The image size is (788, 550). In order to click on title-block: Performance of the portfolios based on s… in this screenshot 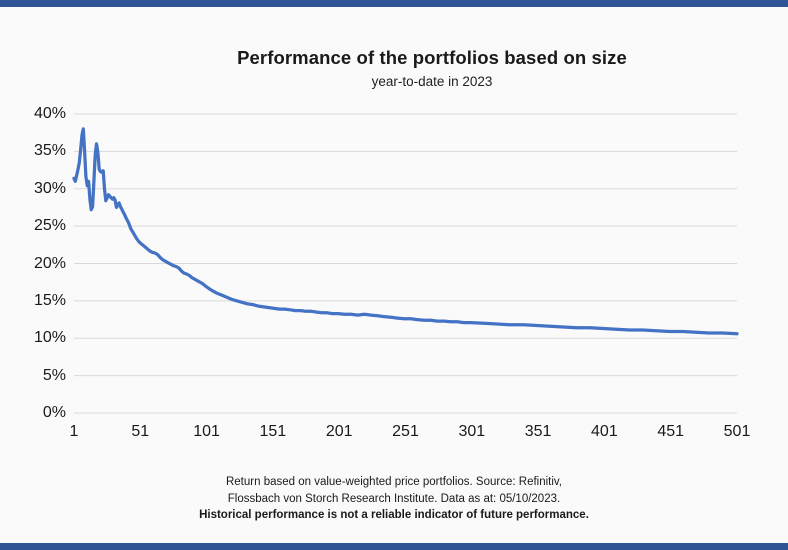, I will do `click(432, 68)`.